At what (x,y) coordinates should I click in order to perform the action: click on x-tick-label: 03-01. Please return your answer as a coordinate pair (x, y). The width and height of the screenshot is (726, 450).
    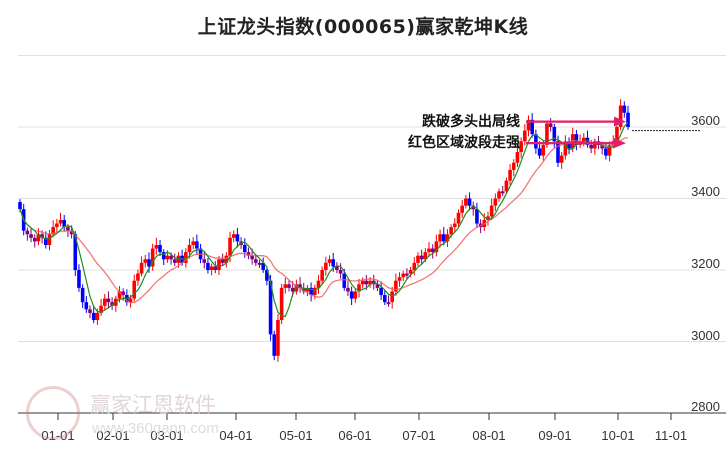
    Looking at the image, I should click on (167, 435).